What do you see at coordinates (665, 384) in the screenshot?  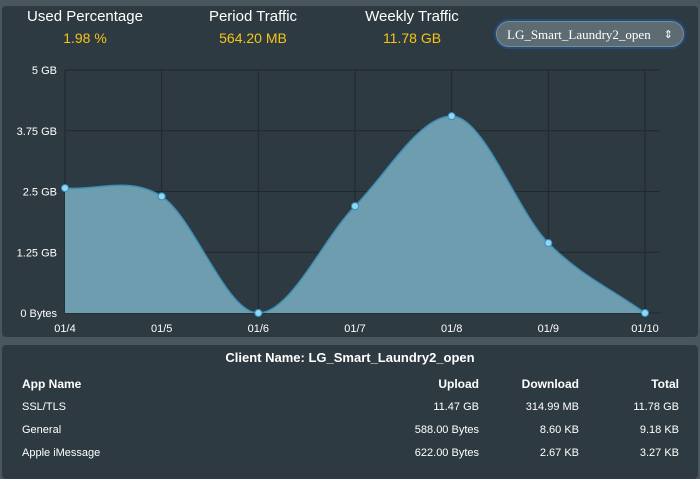 I see `header-total: Total` at bounding box center [665, 384].